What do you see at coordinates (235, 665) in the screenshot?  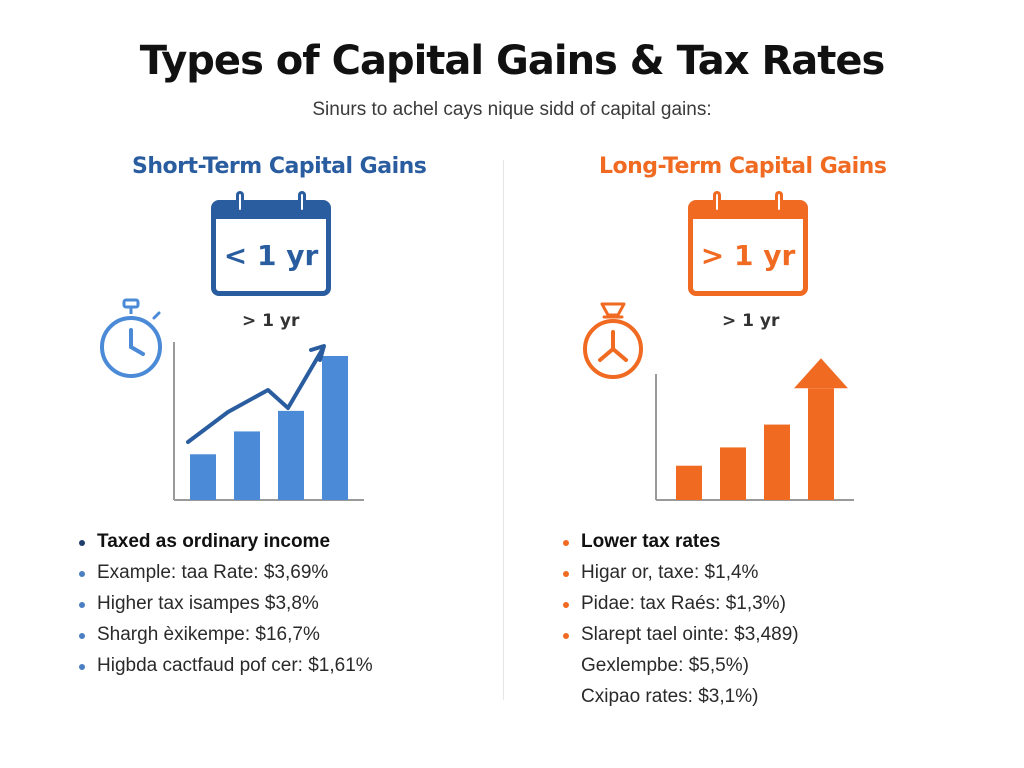 I see `bullet-text: Higbda cactfaud pof cer: $1,61%` at bounding box center [235, 665].